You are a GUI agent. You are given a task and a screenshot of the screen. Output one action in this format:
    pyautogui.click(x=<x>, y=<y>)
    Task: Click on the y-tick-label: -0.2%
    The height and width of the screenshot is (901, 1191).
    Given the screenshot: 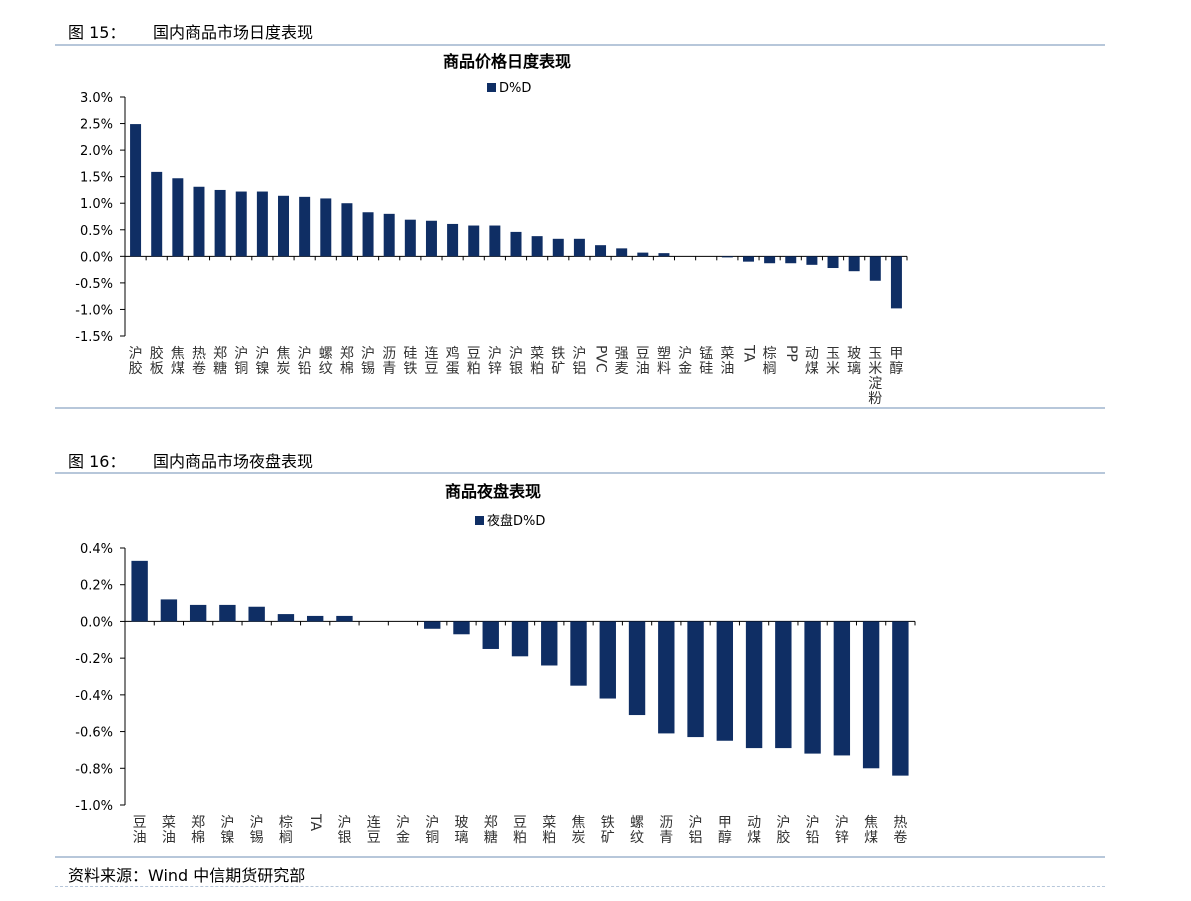 What is the action you would take?
    pyautogui.click(x=94, y=659)
    